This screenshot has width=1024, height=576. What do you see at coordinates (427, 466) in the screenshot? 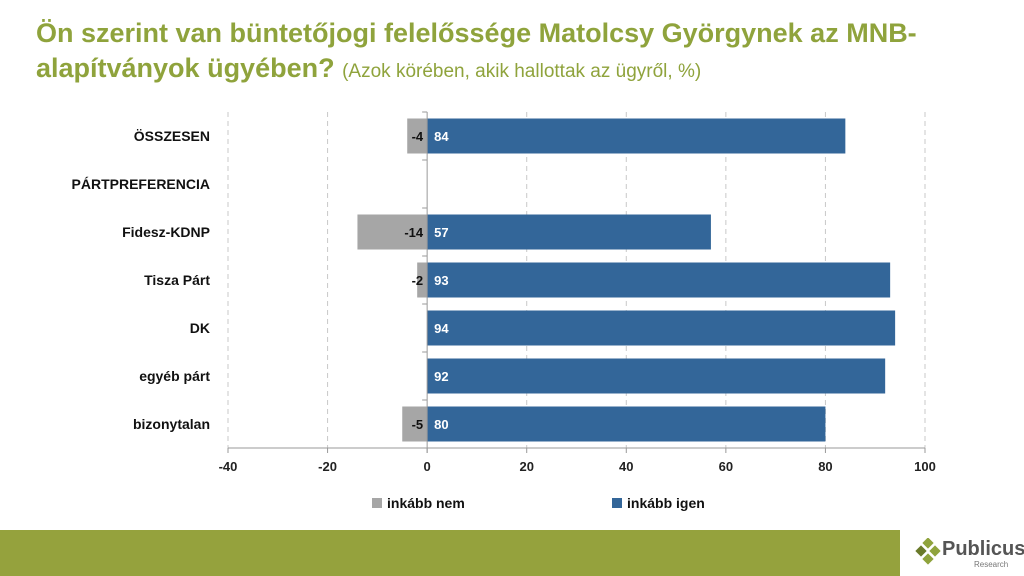
I see `x-tick-label: 0` at bounding box center [427, 466].